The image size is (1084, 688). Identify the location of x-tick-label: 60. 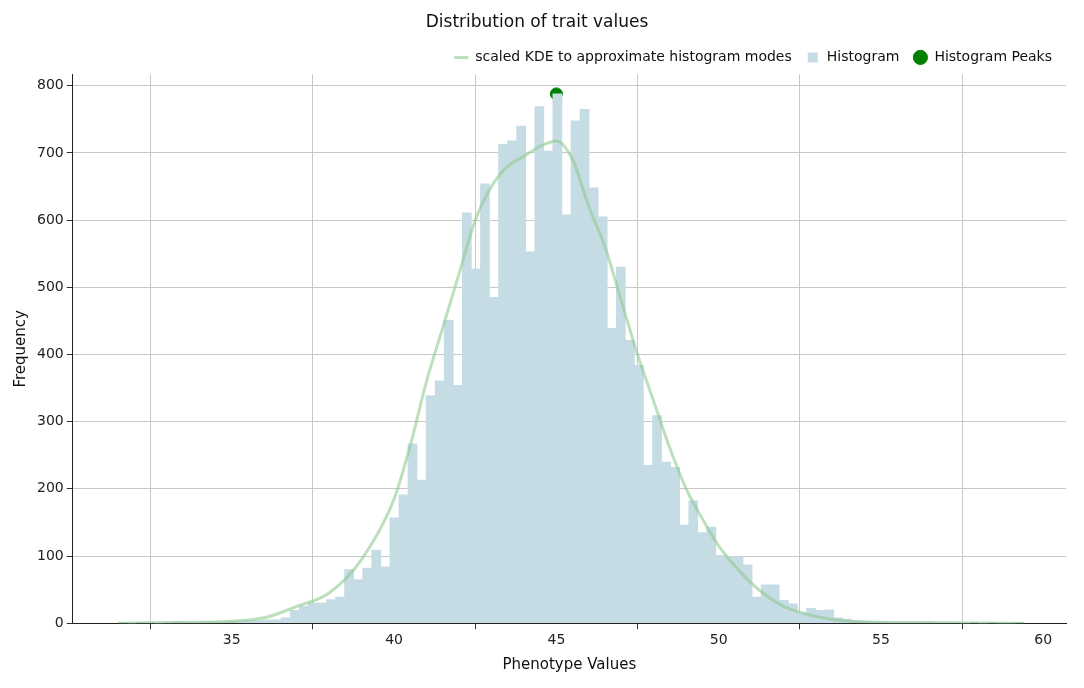
(1043, 639).